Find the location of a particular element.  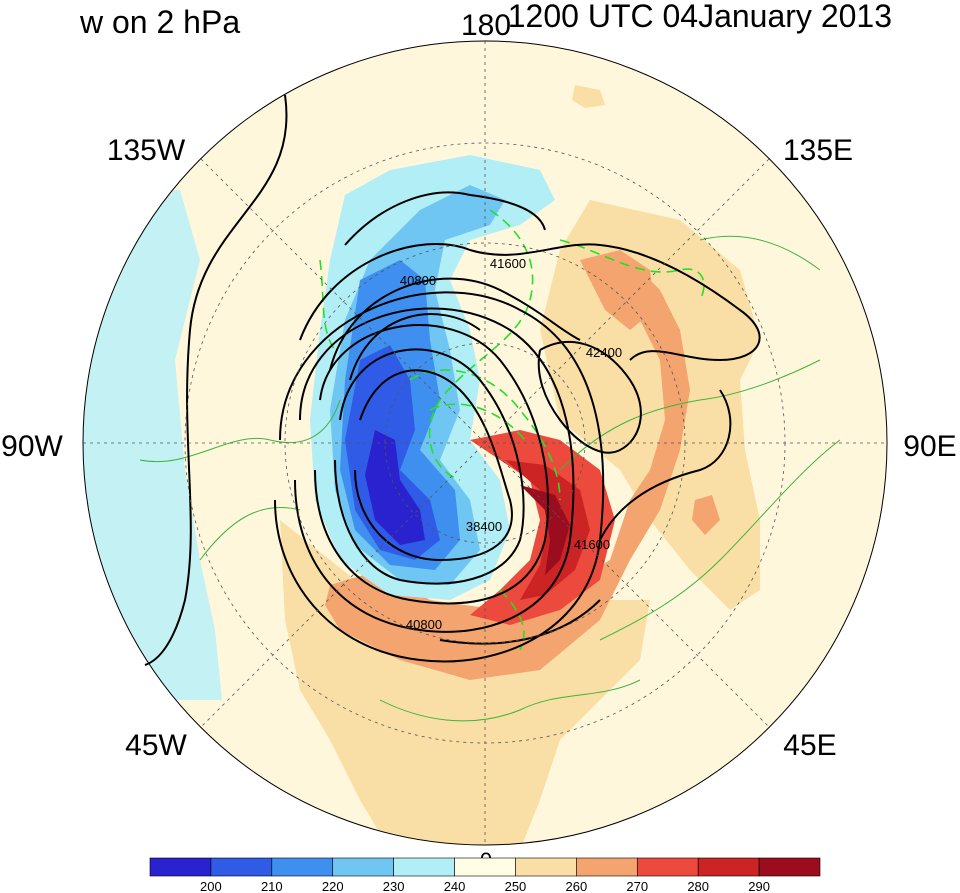

shade-region-north is located at coordinates (588, 96).